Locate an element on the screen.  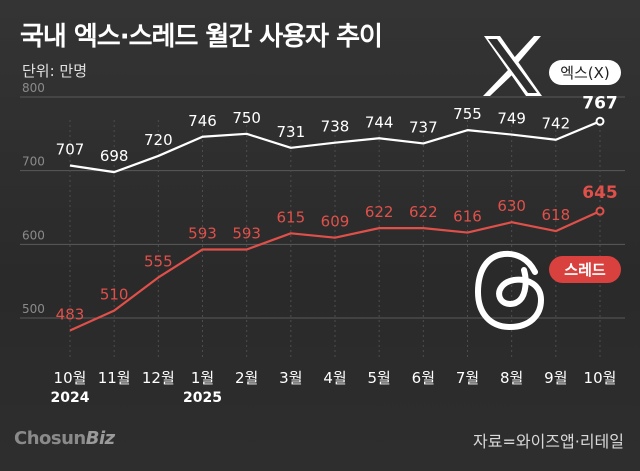
x-data-label: 737 is located at coordinates (423, 127).